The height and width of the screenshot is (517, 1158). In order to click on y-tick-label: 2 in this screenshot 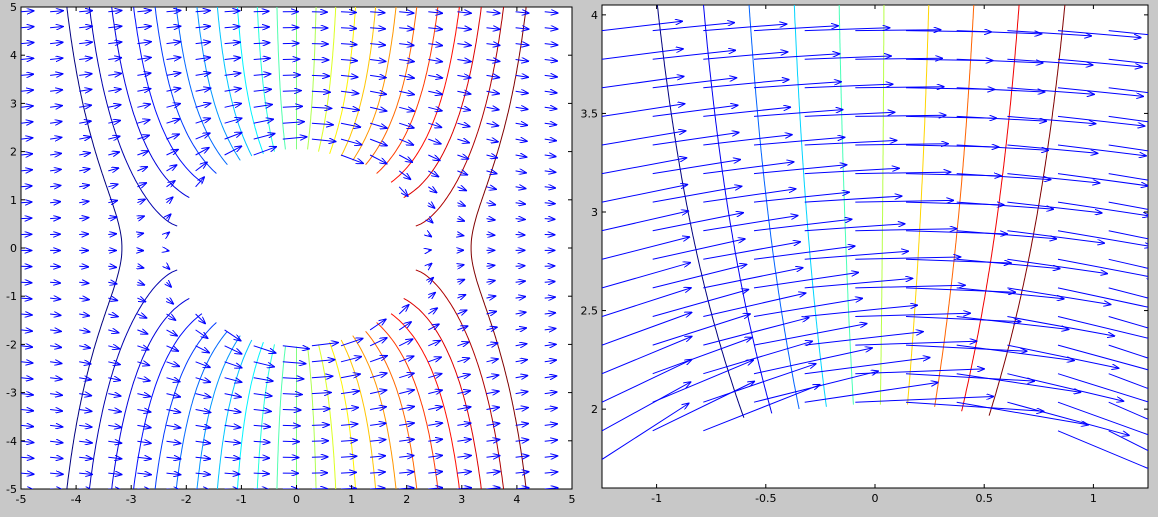, I will do `click(13, 152)`.